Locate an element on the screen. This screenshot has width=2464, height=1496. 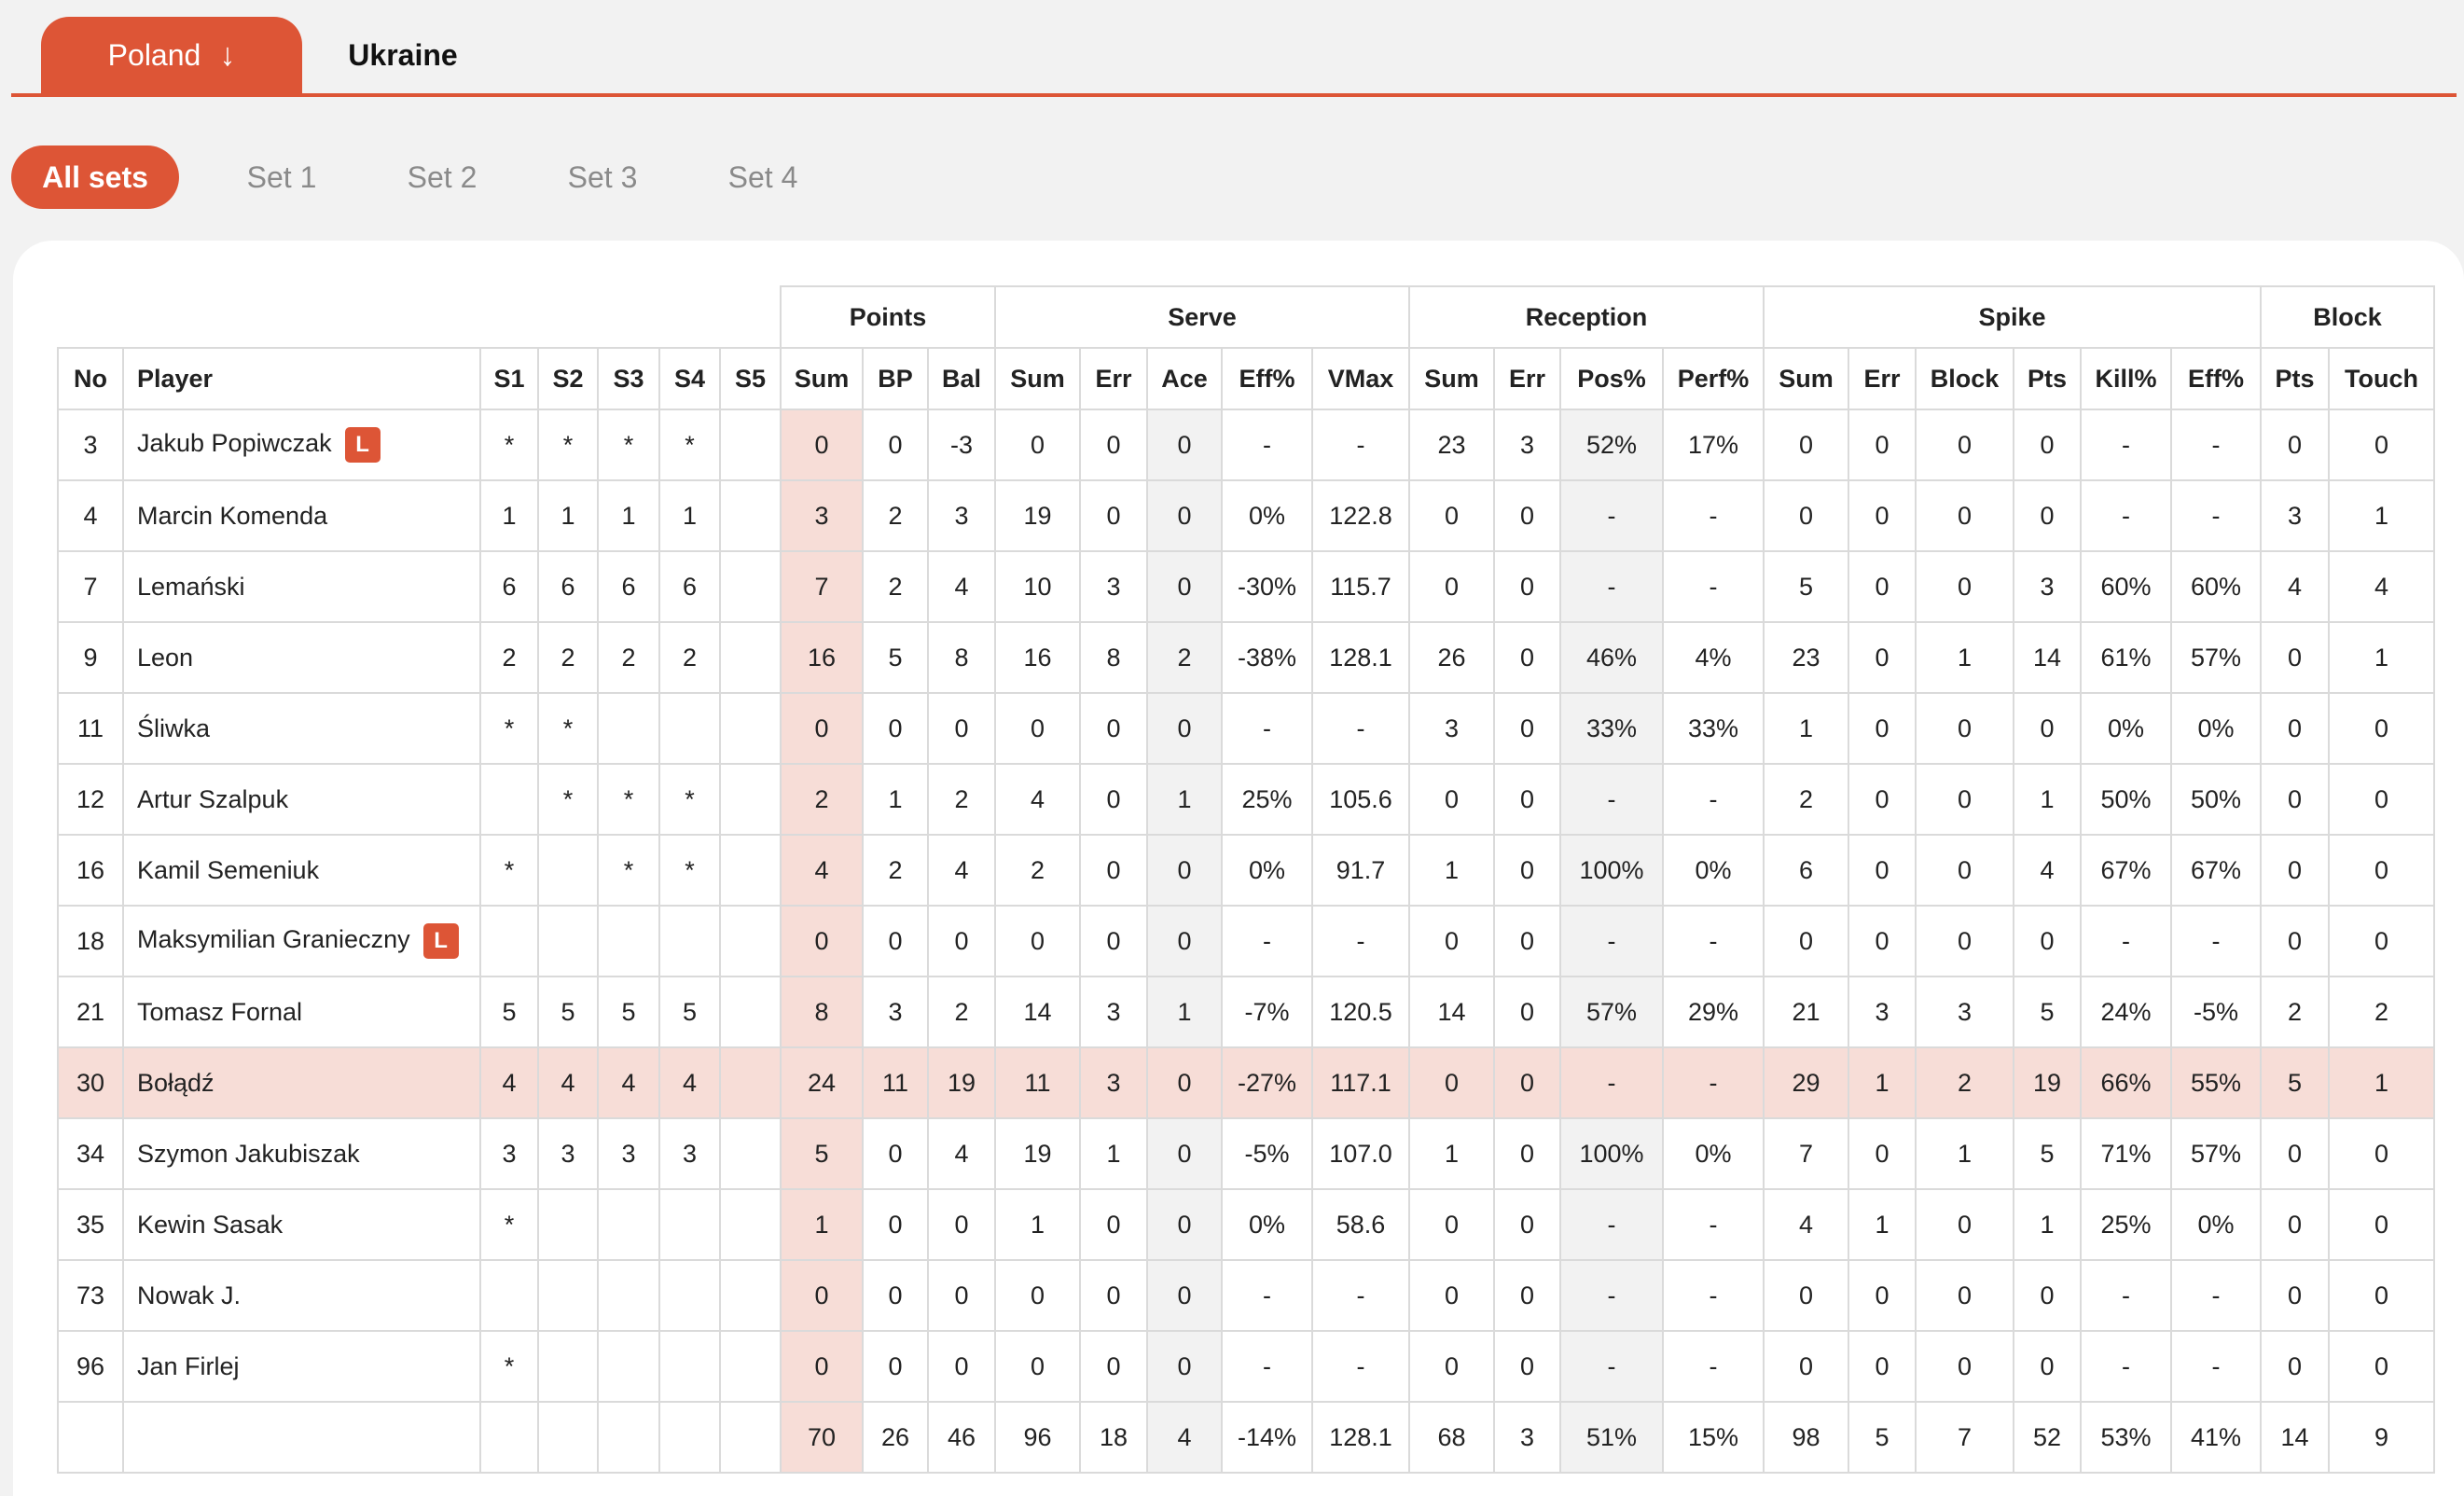
stat-cell: 105.6 is located at coordinates (1360, 799).